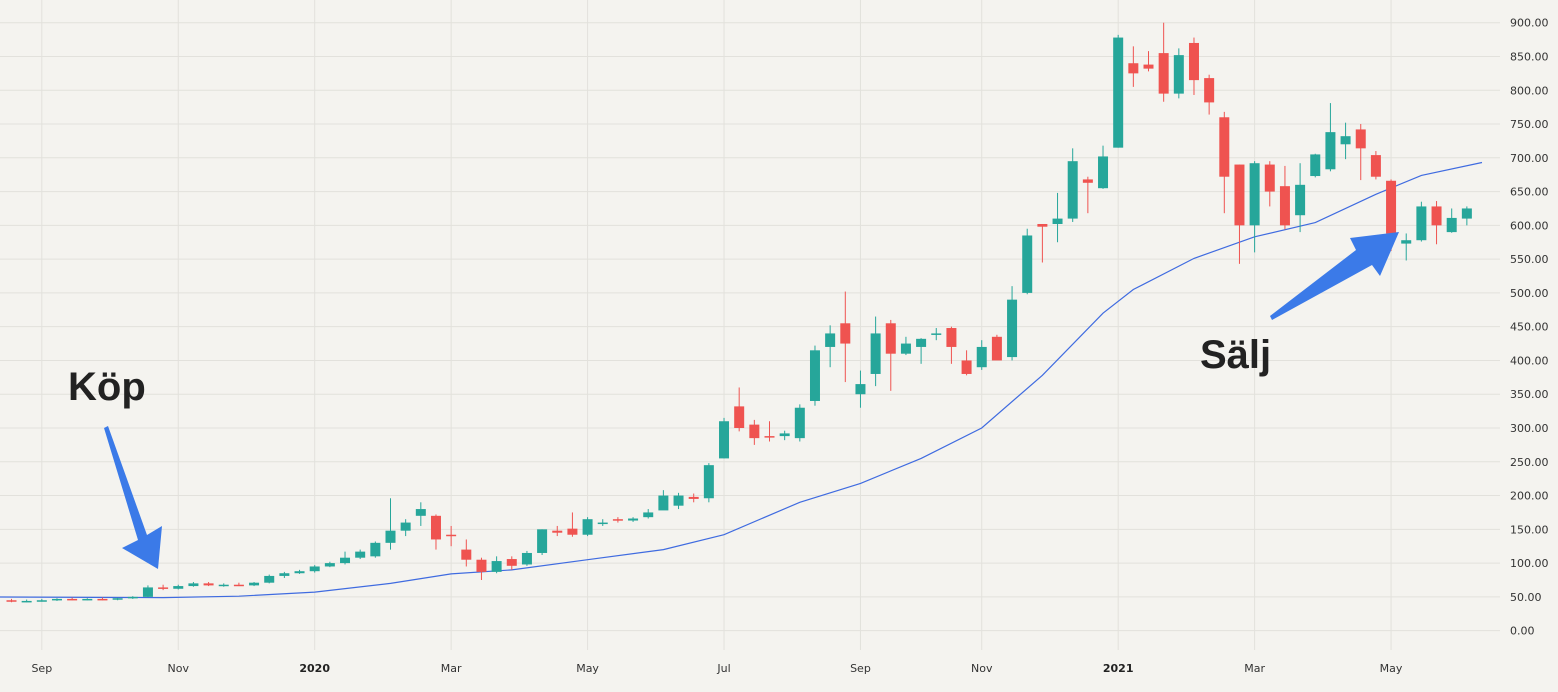 The height and width of the screenshot is (692, 1558). I want to click on y-tick-label: 250.00, so click(1529, 462).